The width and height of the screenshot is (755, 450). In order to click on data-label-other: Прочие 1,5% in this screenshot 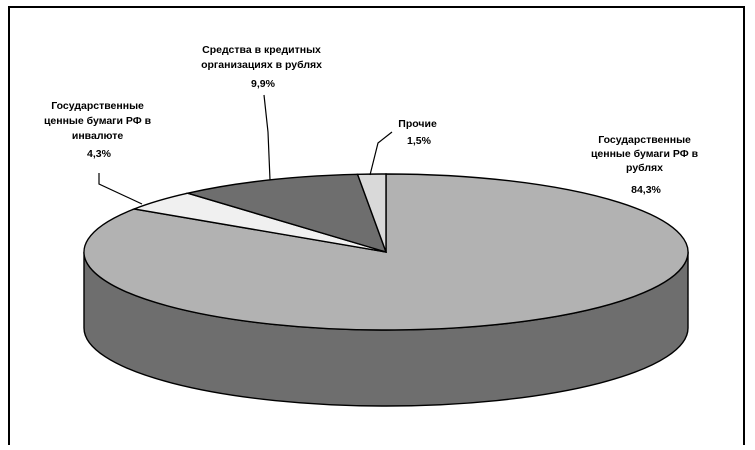, I will do `click(418, 132)`.